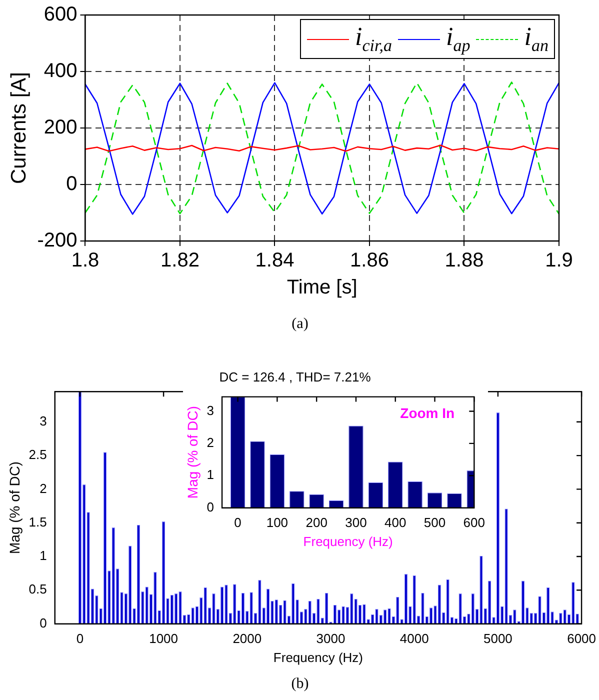  Describe the element at coordinates (536, 39) in the screenshot. I see `legend-label: i$_{an}$` at that location.